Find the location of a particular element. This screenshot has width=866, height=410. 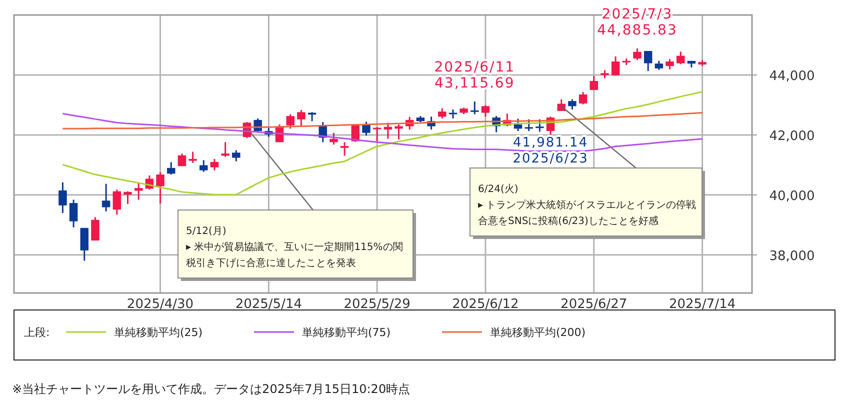

x-tick-label: 2025/4/30 is located at coordinates (160, 304).